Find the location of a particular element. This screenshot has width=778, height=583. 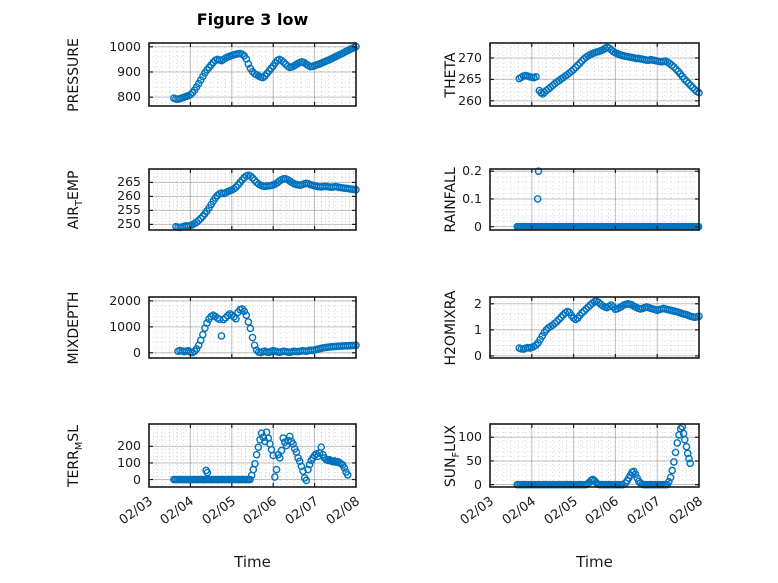

y-axis-label-terr_msl: TERRMSL is located at coordinates (75, 455).